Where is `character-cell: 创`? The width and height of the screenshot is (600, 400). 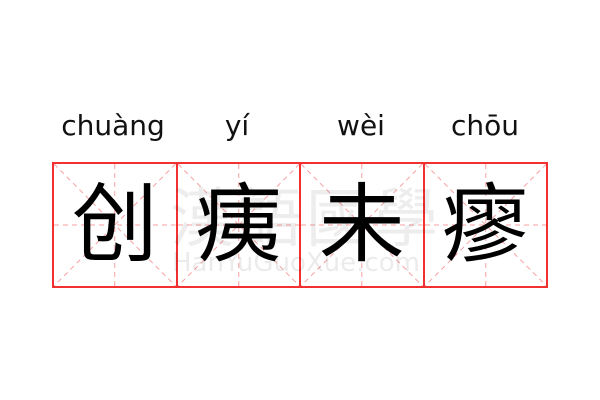 character-cell: 创 is located at coordinates (116, 225).